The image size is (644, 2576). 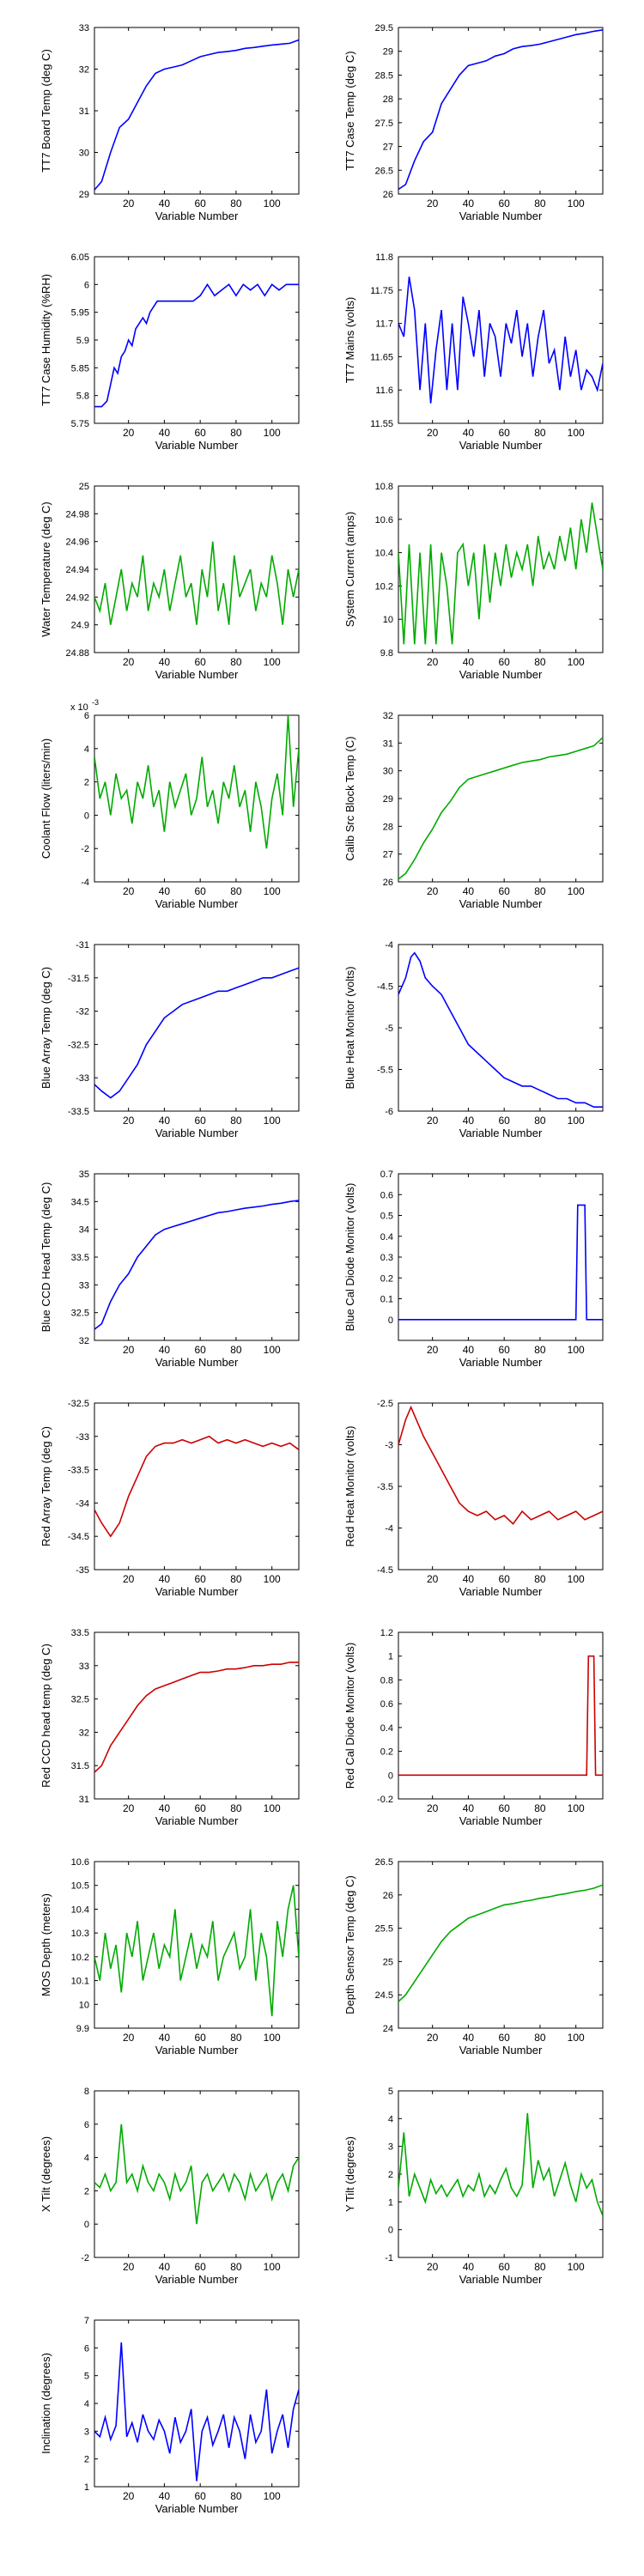 I want to click on y-tick-label: 3, so click(x=390, y=2148).